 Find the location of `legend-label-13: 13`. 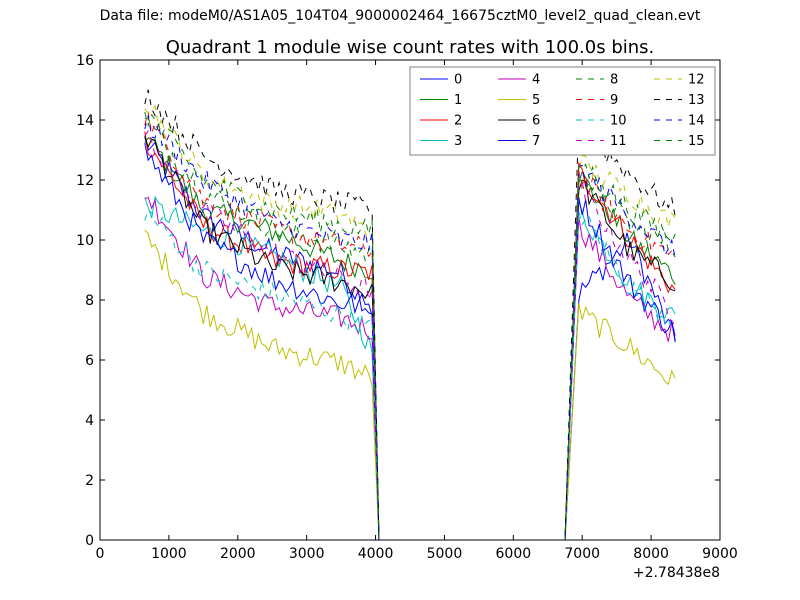

legend-label-13: 13 is located at coordinates (696, 100).